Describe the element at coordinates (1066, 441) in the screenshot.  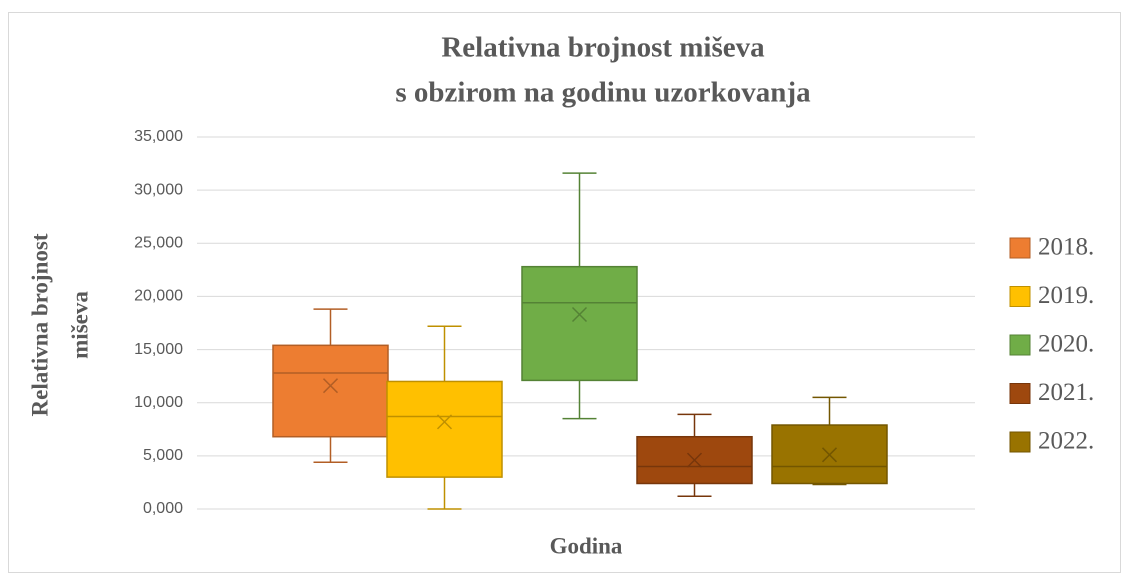
I see `legend-label: 2022.` at that location.